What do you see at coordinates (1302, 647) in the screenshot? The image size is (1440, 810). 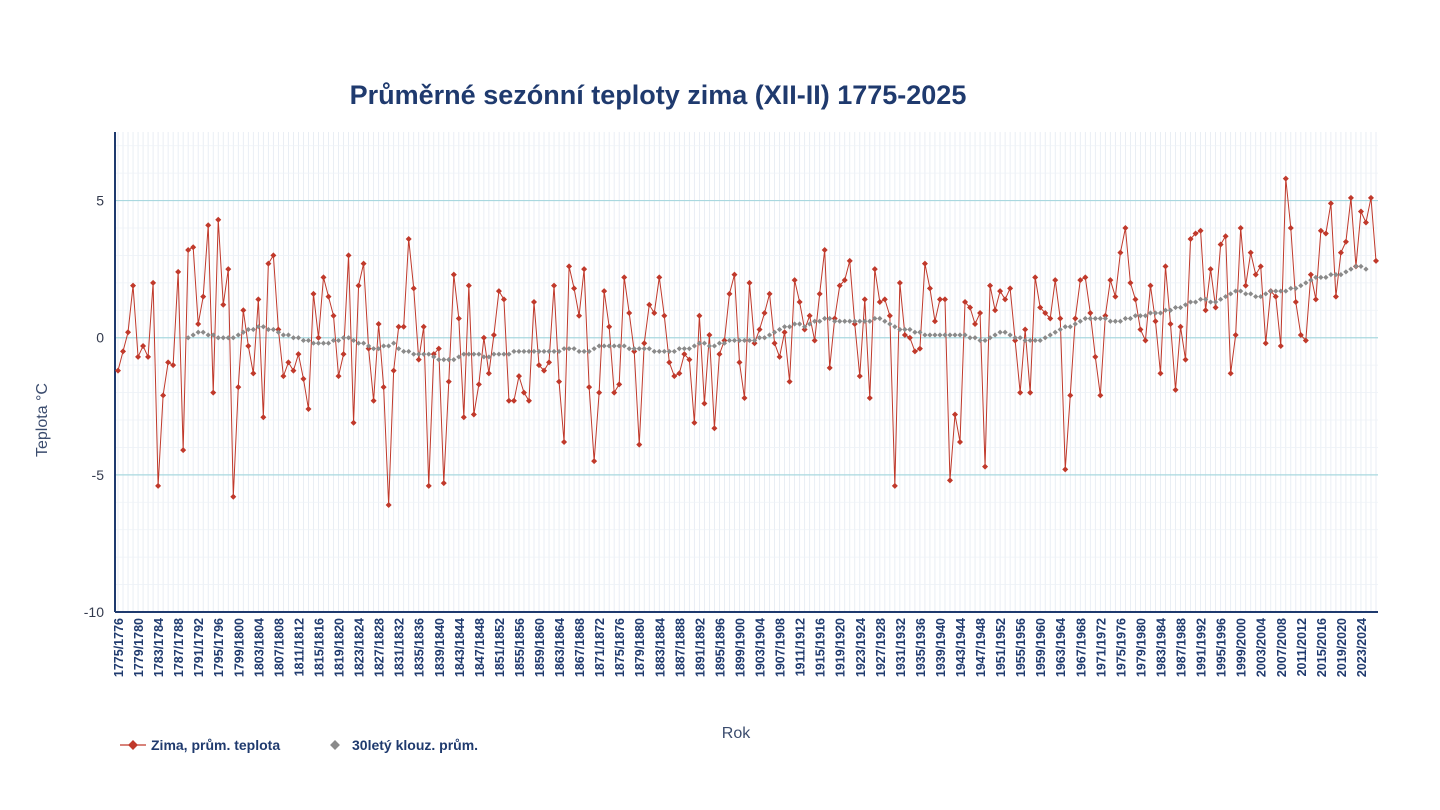 I see `x-tick-label: 2011/2012` at bounding box center [1302, 647].